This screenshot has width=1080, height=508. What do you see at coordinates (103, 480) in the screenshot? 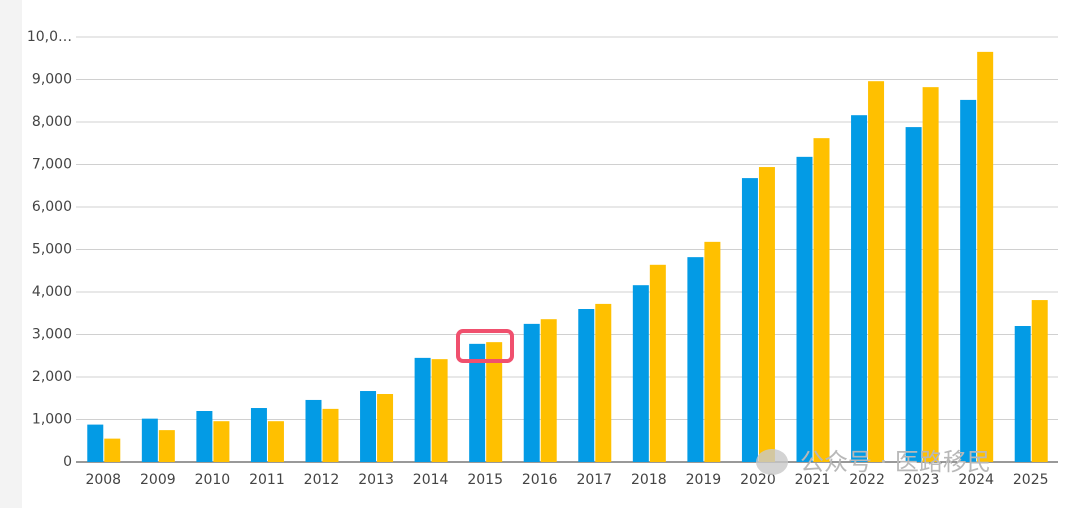
I see `x-tick-label: 2008` at bounding box center [103, 480].